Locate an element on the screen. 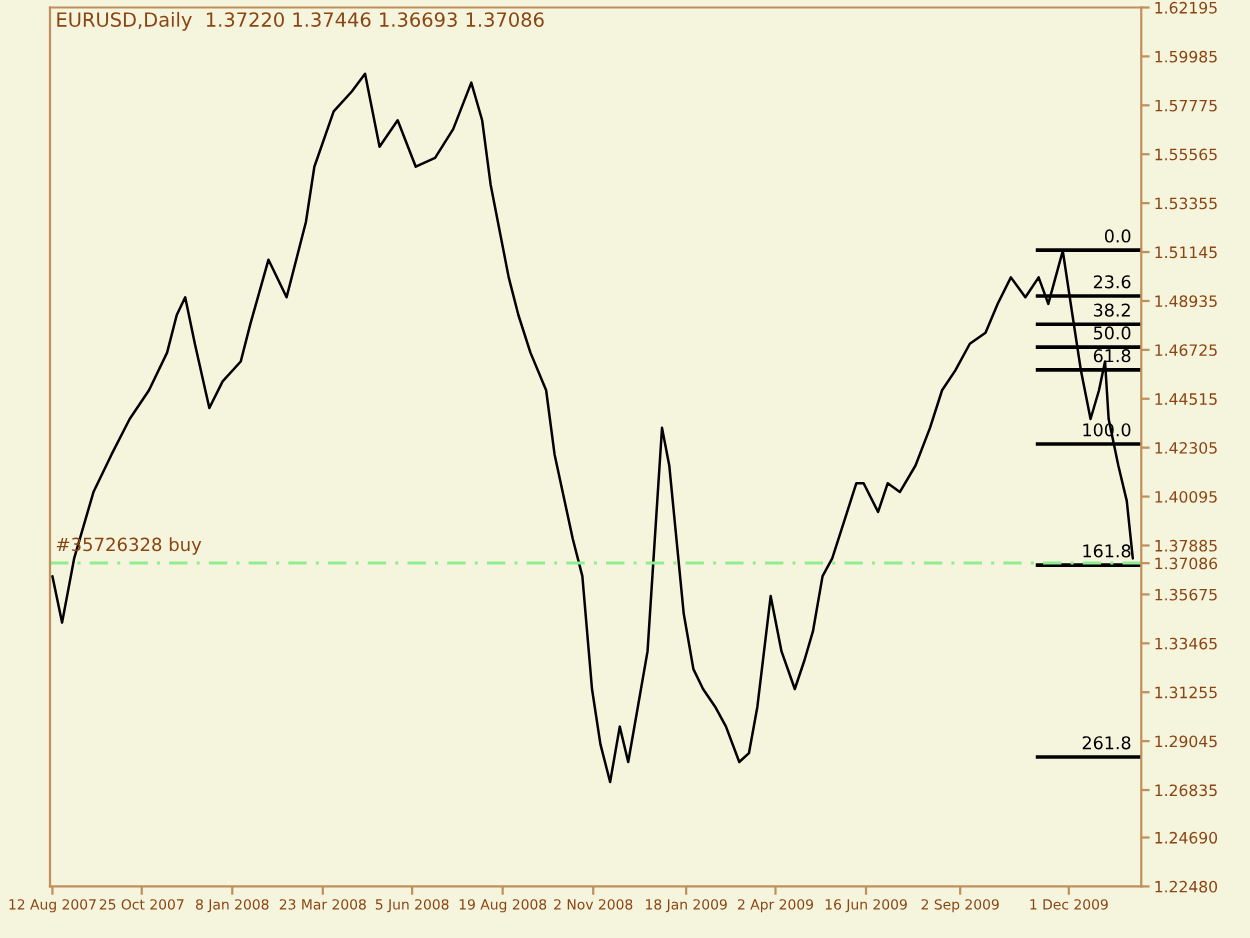 This screenshot has height=938, width=1250. annotation: 50.0 is located at coordinates (1112, 333).